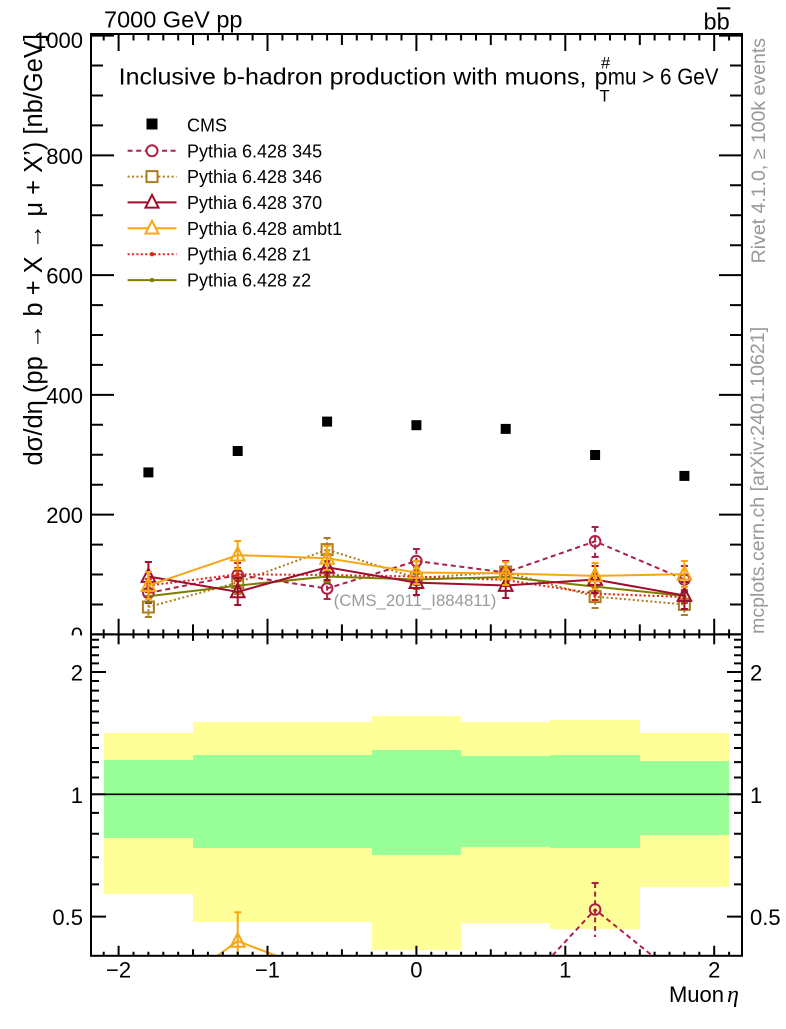 The image size is (786, 1029). Describe the element at coordinates (733, 995) in the screenshot. I see `svg-text: η` at that location.